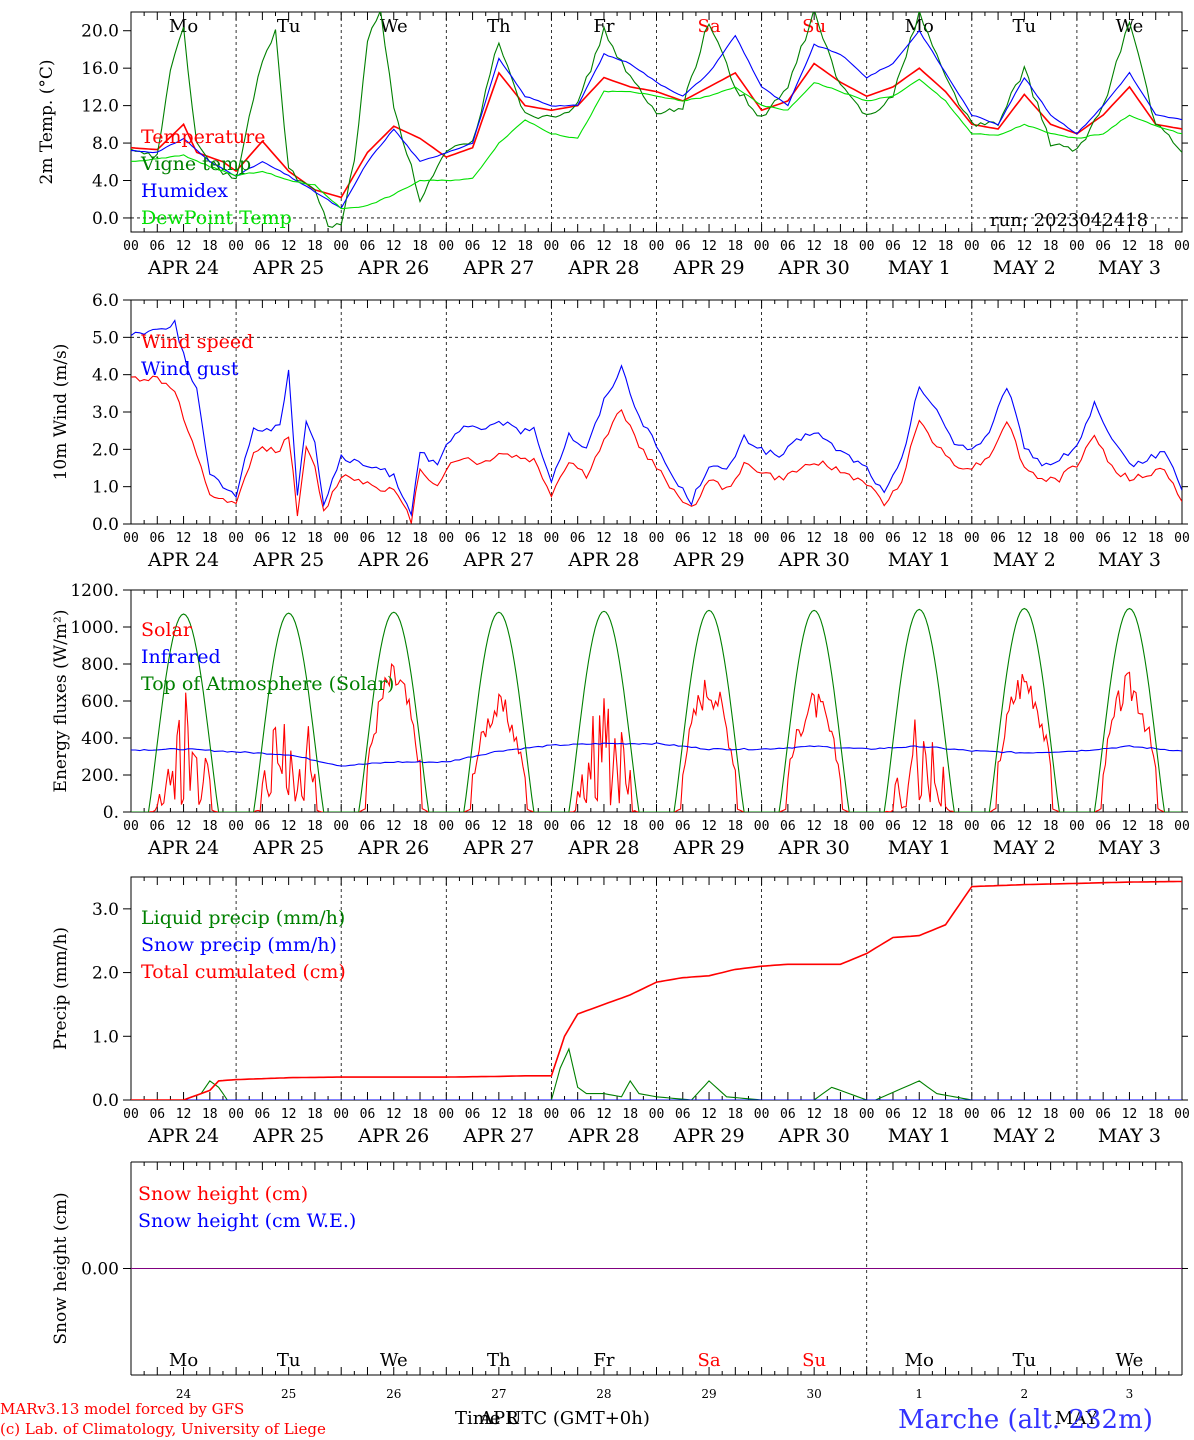 Image resolution: width=1194 pixels, height=1440 pixels. Describe the element at coordinates (919, 560) in the screenshot. I see `date-label: MAY 1` at that location.